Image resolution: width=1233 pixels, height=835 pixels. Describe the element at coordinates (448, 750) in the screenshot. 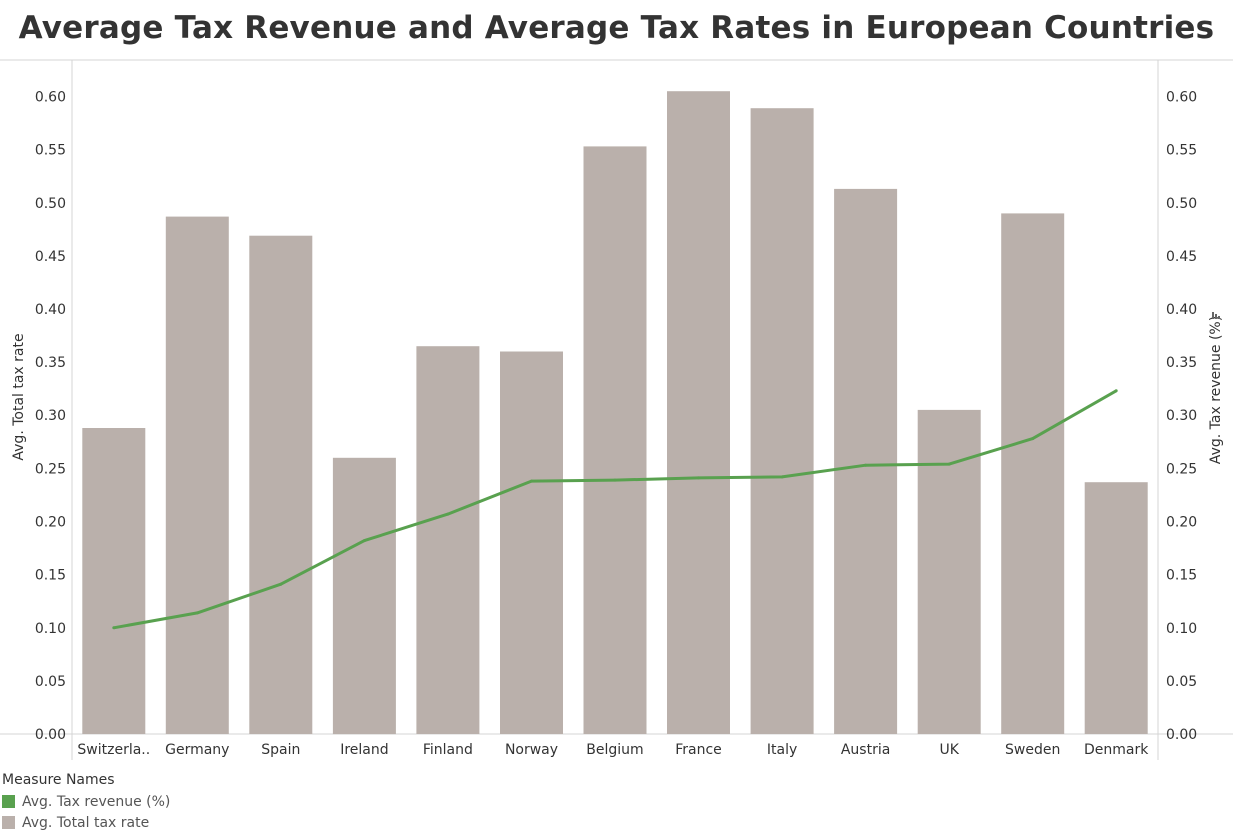

I see `x-tick-label: Finland` at that location.